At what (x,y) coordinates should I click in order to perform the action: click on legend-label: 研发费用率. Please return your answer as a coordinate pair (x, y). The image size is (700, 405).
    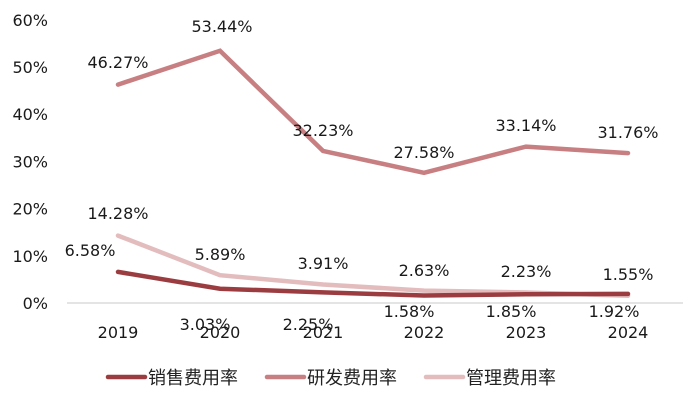
    Looking at the image, I should click on (352, 378).